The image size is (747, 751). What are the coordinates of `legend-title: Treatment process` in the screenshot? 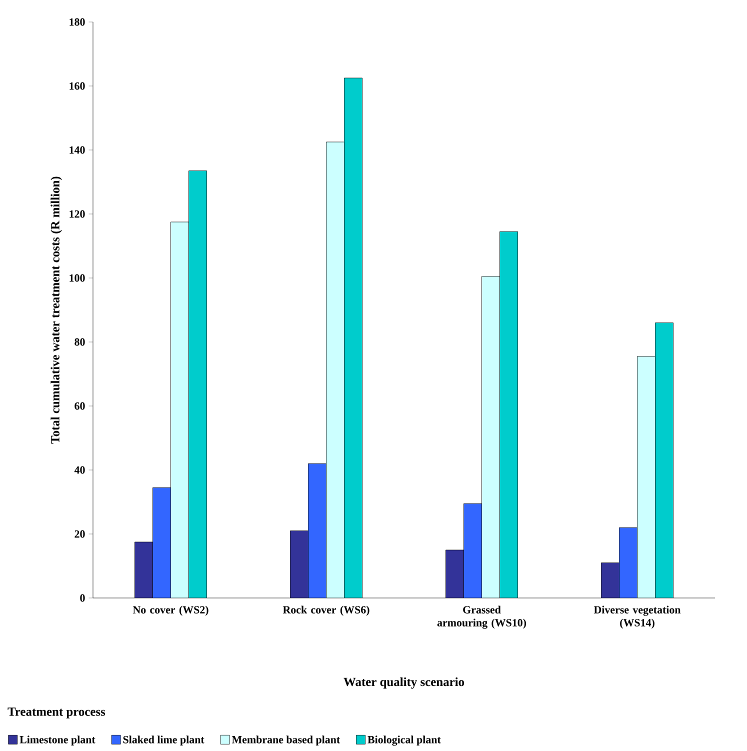 It's located at (57, 713).